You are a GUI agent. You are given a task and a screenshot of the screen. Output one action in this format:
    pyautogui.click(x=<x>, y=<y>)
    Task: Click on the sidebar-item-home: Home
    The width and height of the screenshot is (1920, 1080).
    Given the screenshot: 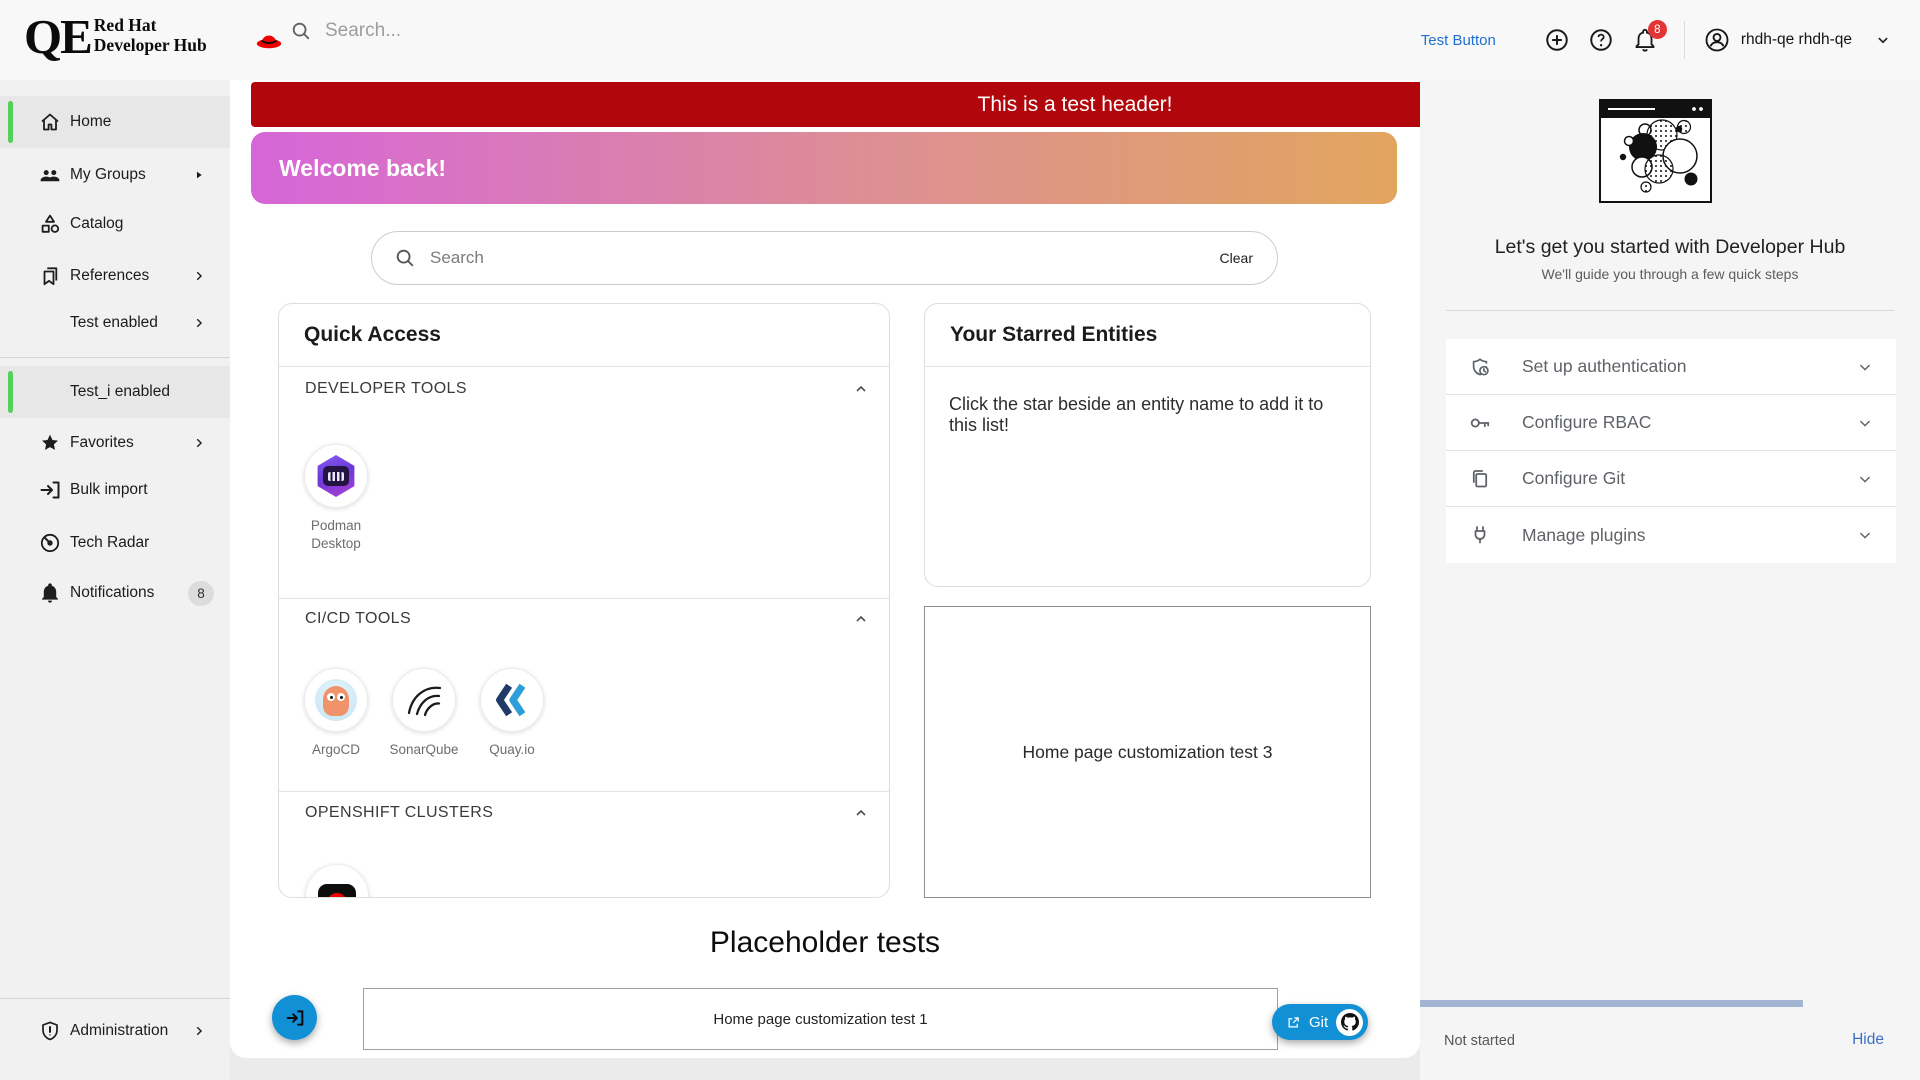 What is the action you would take?
    pyautogui.click(x=115, y=122)
    